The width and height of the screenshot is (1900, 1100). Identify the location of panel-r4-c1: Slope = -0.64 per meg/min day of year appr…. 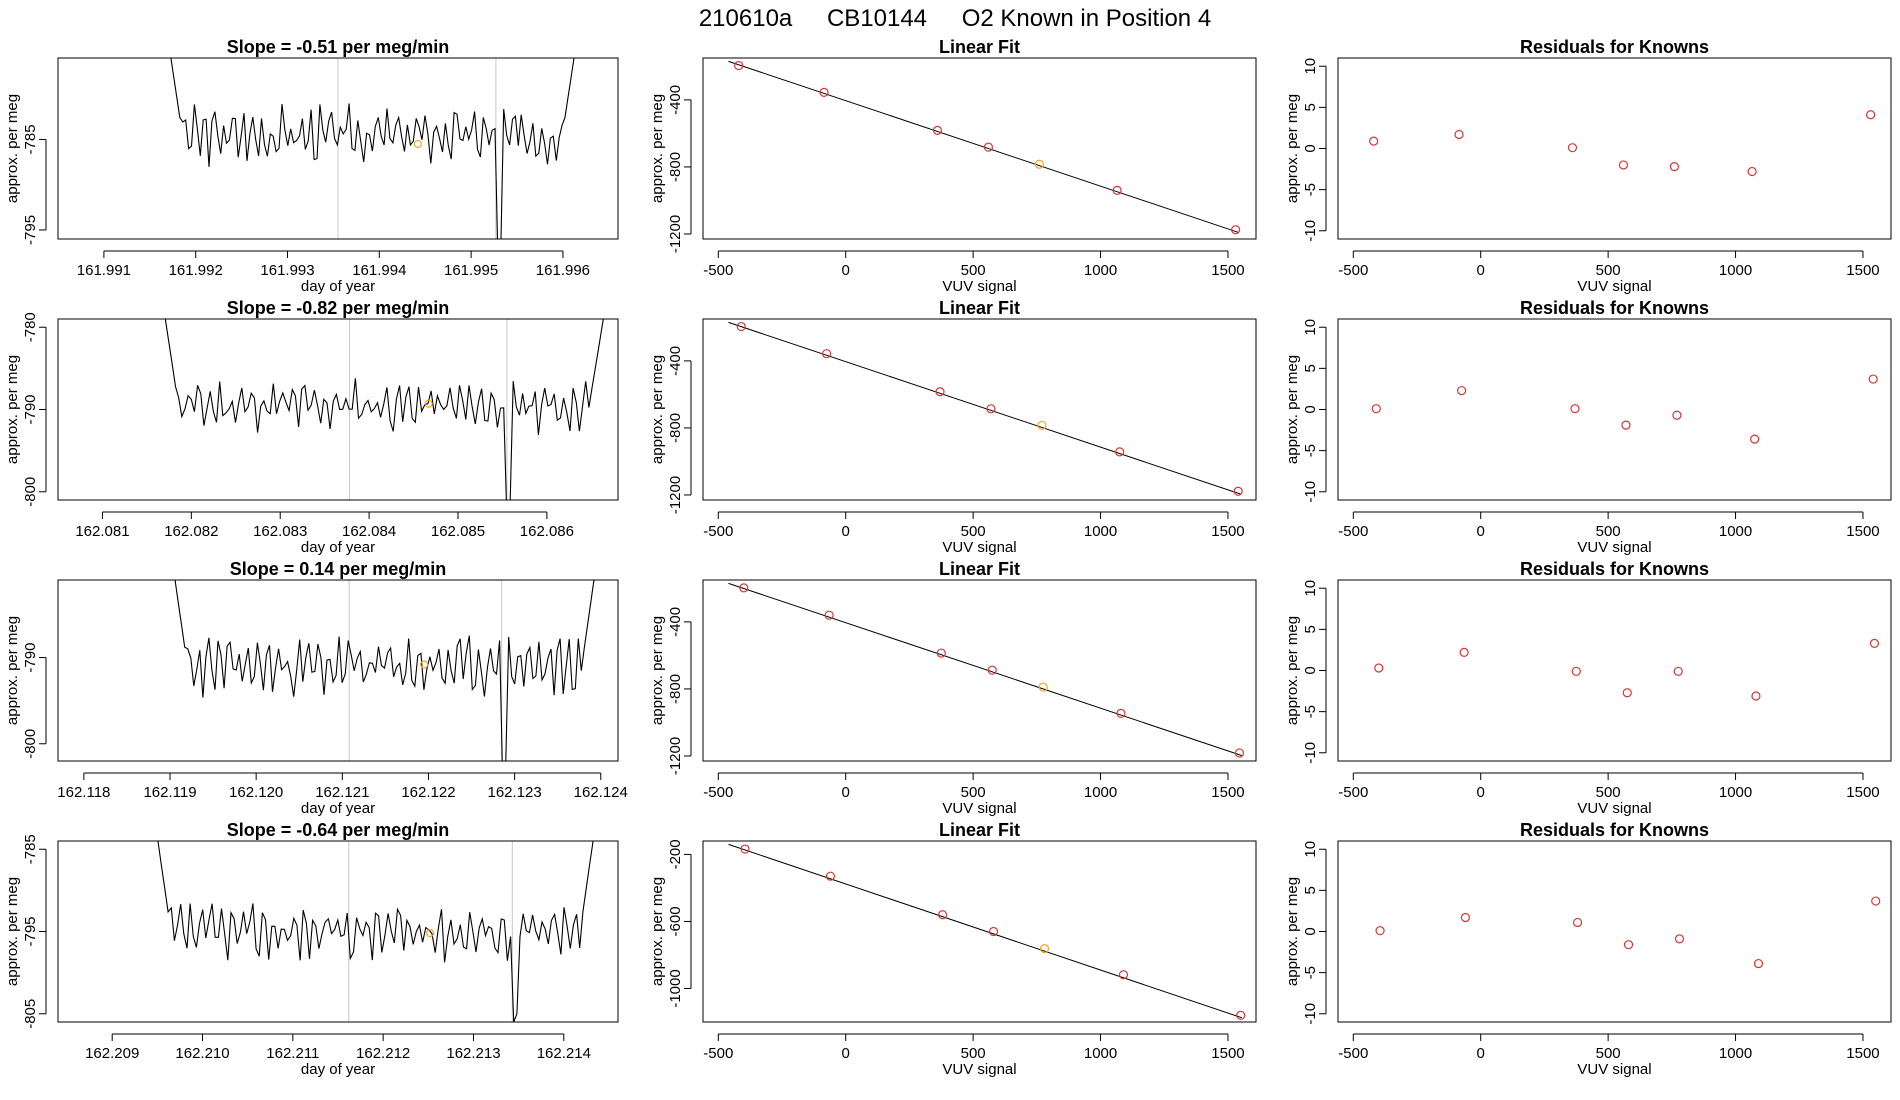
(311, 949).